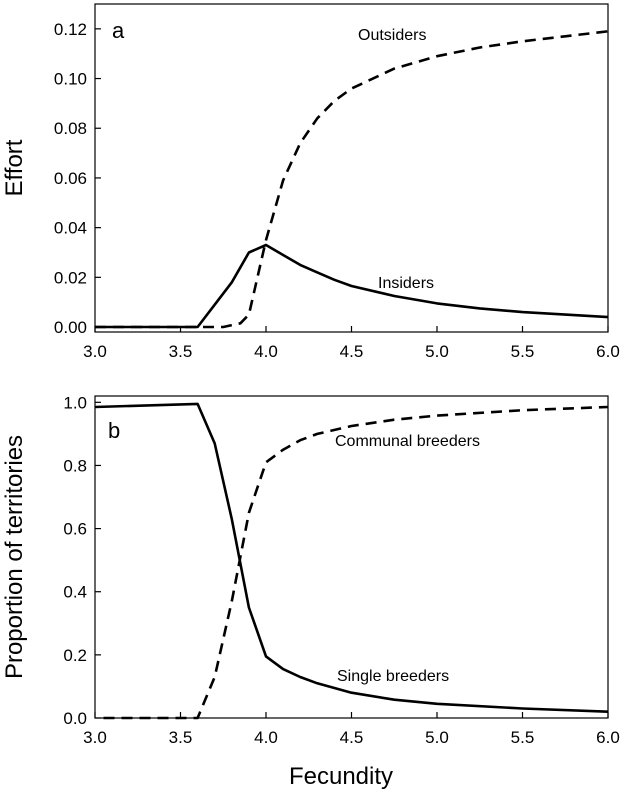 The image size is (622, 797). I want to click on y-tick-label: 0.04, so click(70, 228).